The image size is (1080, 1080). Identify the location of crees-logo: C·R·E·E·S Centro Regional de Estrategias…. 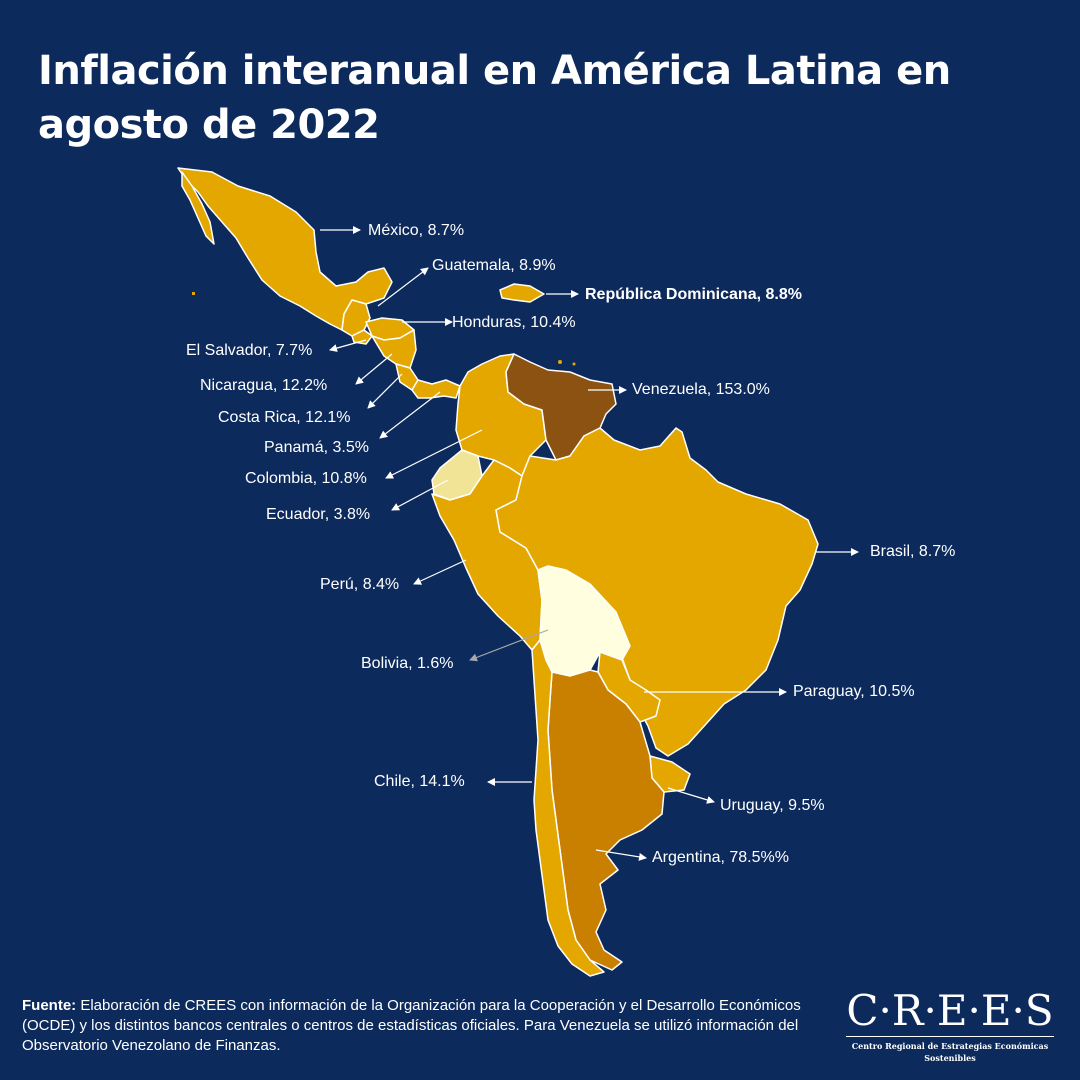
(950, 1024).